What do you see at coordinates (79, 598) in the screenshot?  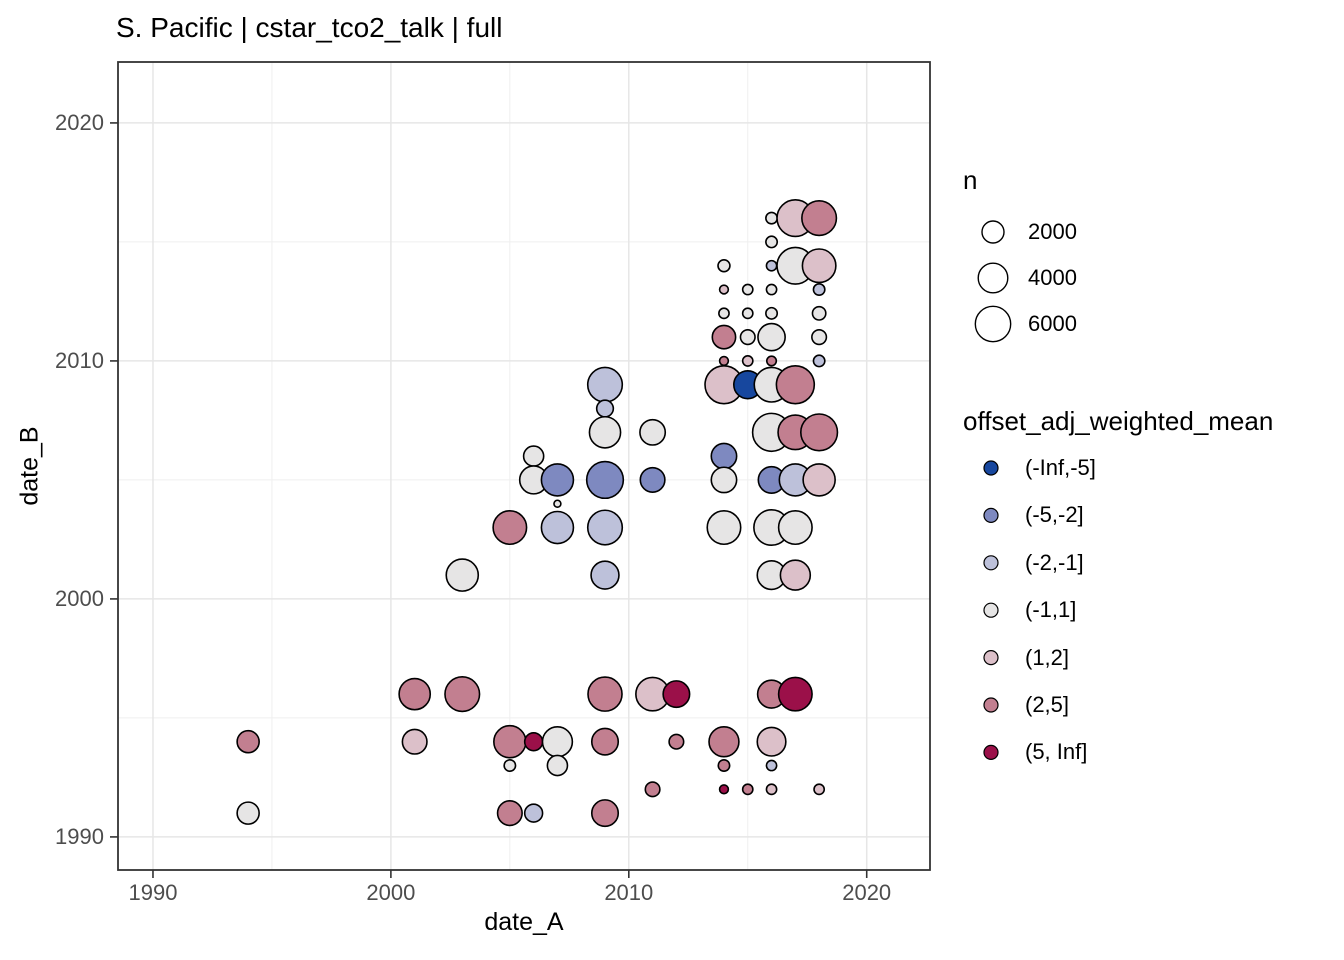 I see `y-tick-label: 2000` at bounding box center [79, 598].